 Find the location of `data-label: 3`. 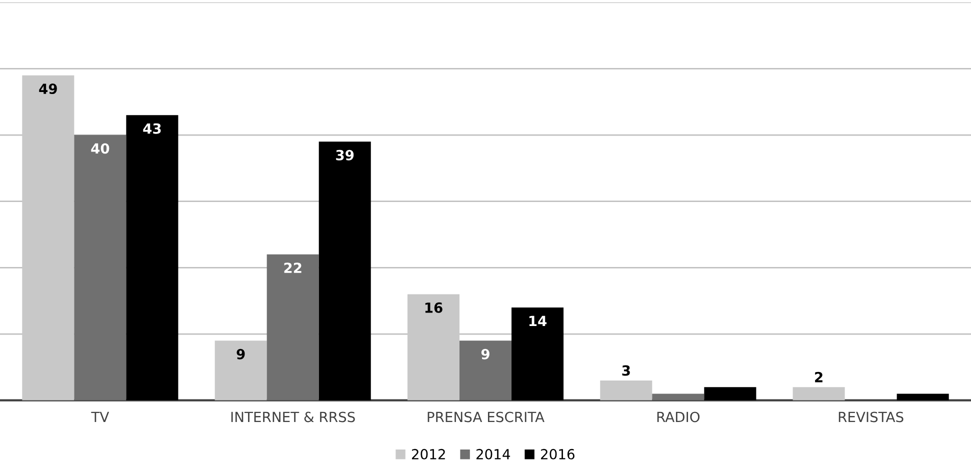

data-label: 3 is located at coordinates (626, 370).